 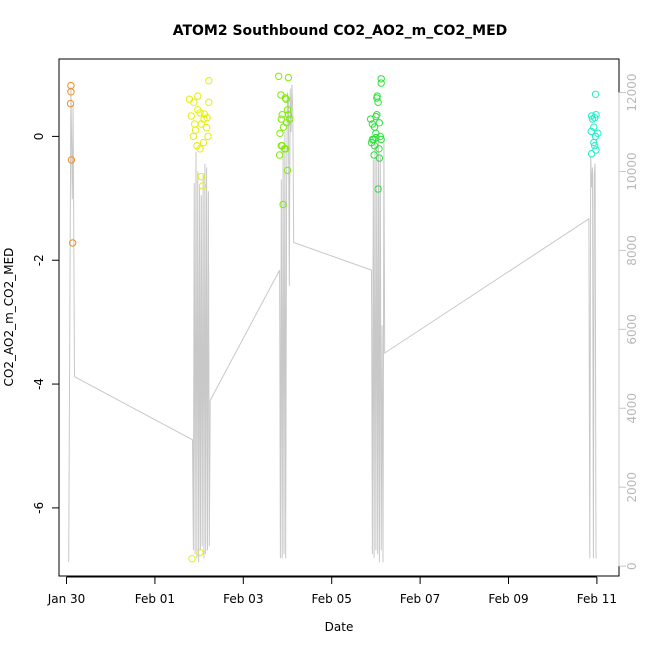 What do you see at coordinates (597, 599) in the screenshot?
I see `x-tick-label: Feb 11` at bounding box center [597, 599].